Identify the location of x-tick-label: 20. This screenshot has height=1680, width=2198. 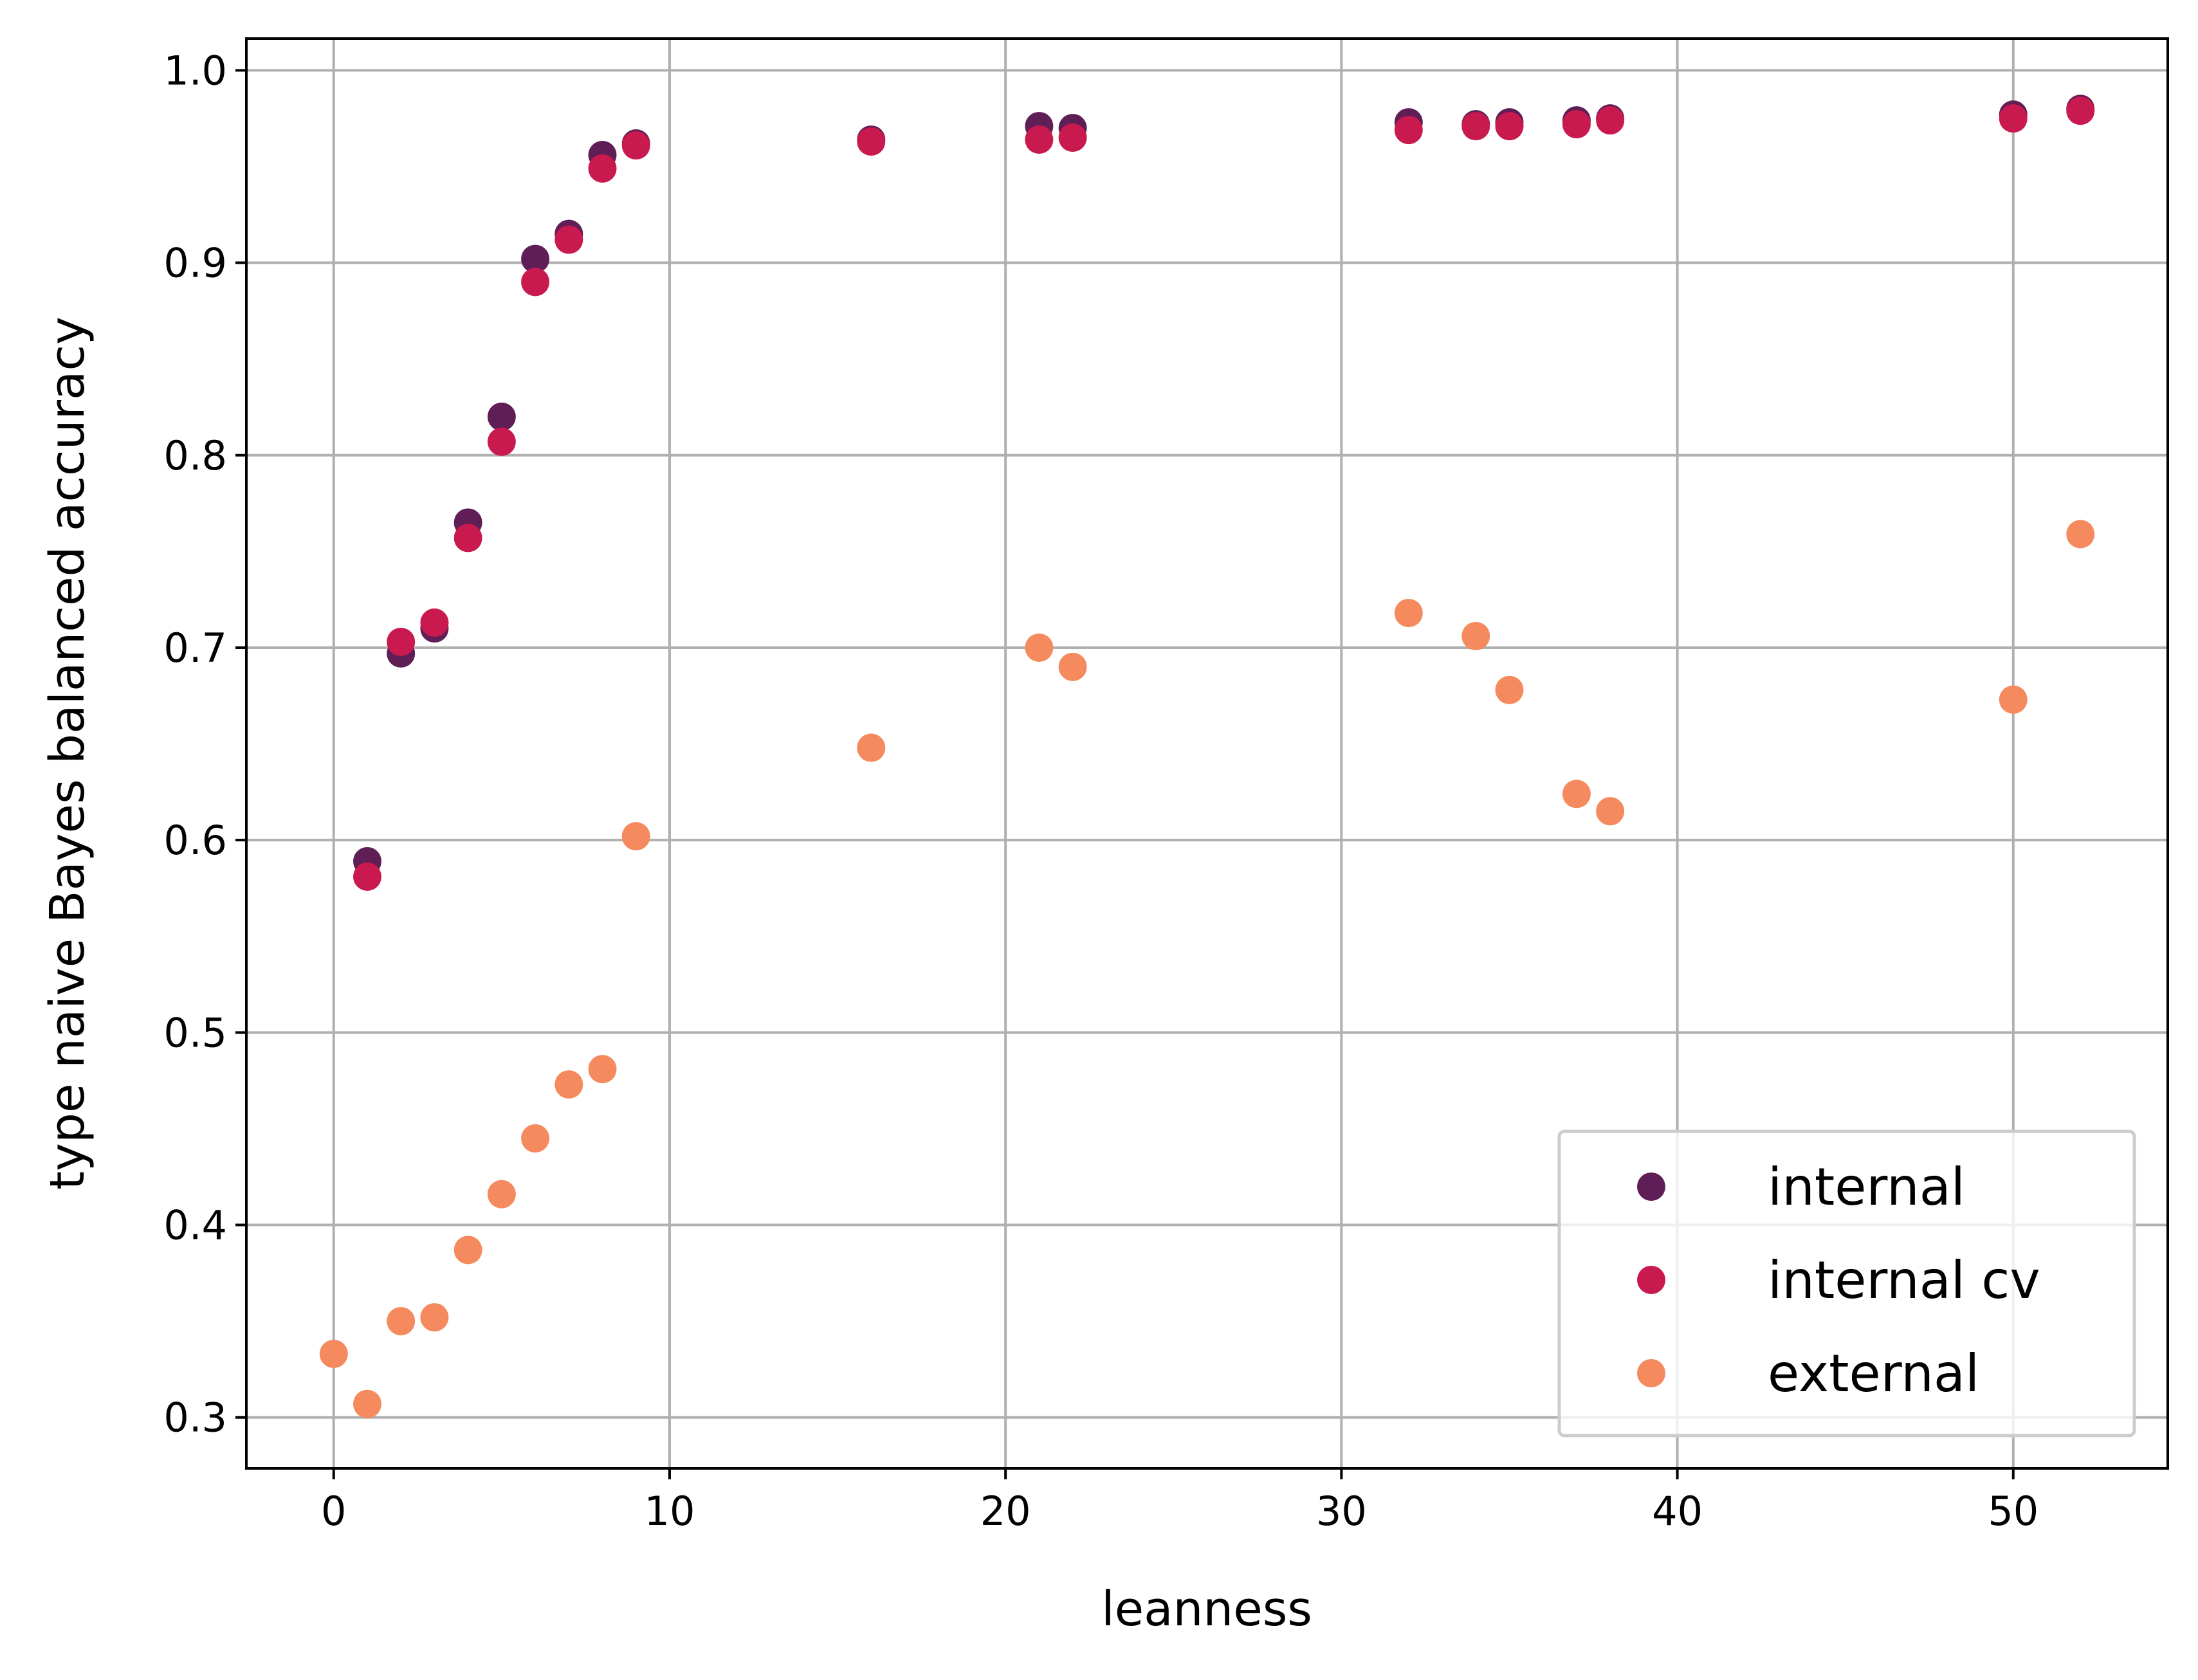
(1005, 1511).